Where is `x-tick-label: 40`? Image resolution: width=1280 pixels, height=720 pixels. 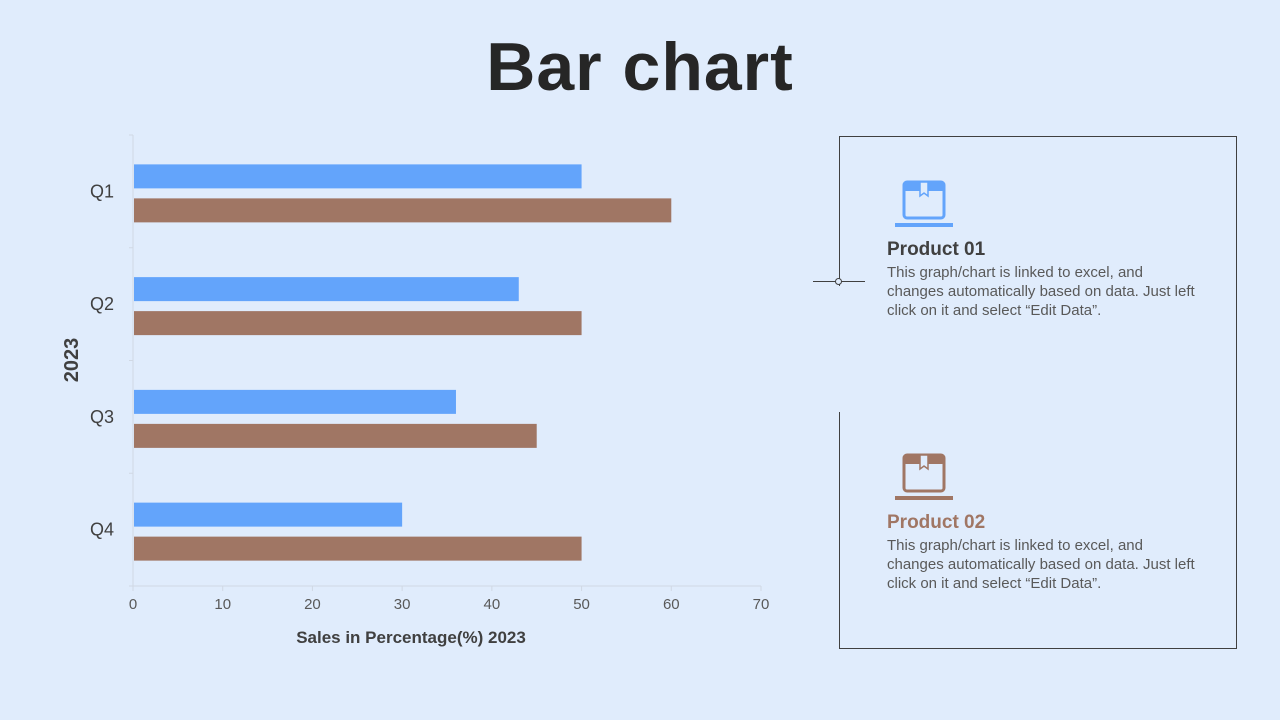 x-tick-label: 40 is located at coordinates (492, 604).